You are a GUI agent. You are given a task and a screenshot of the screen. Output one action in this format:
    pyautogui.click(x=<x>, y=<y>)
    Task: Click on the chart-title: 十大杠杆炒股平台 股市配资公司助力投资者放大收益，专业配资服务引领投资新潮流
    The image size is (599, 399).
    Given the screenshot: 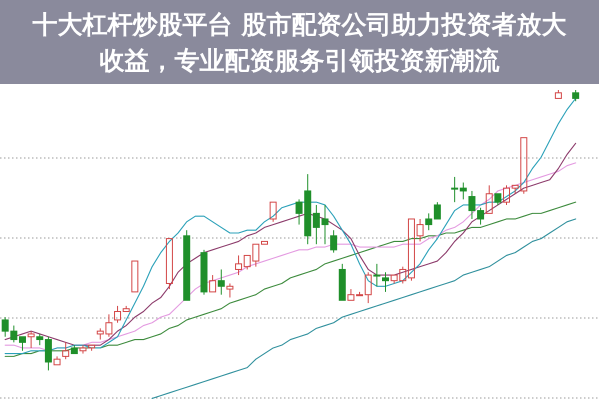 What is the action you would take?
    pyautogui.click(x=300, y=42)
    